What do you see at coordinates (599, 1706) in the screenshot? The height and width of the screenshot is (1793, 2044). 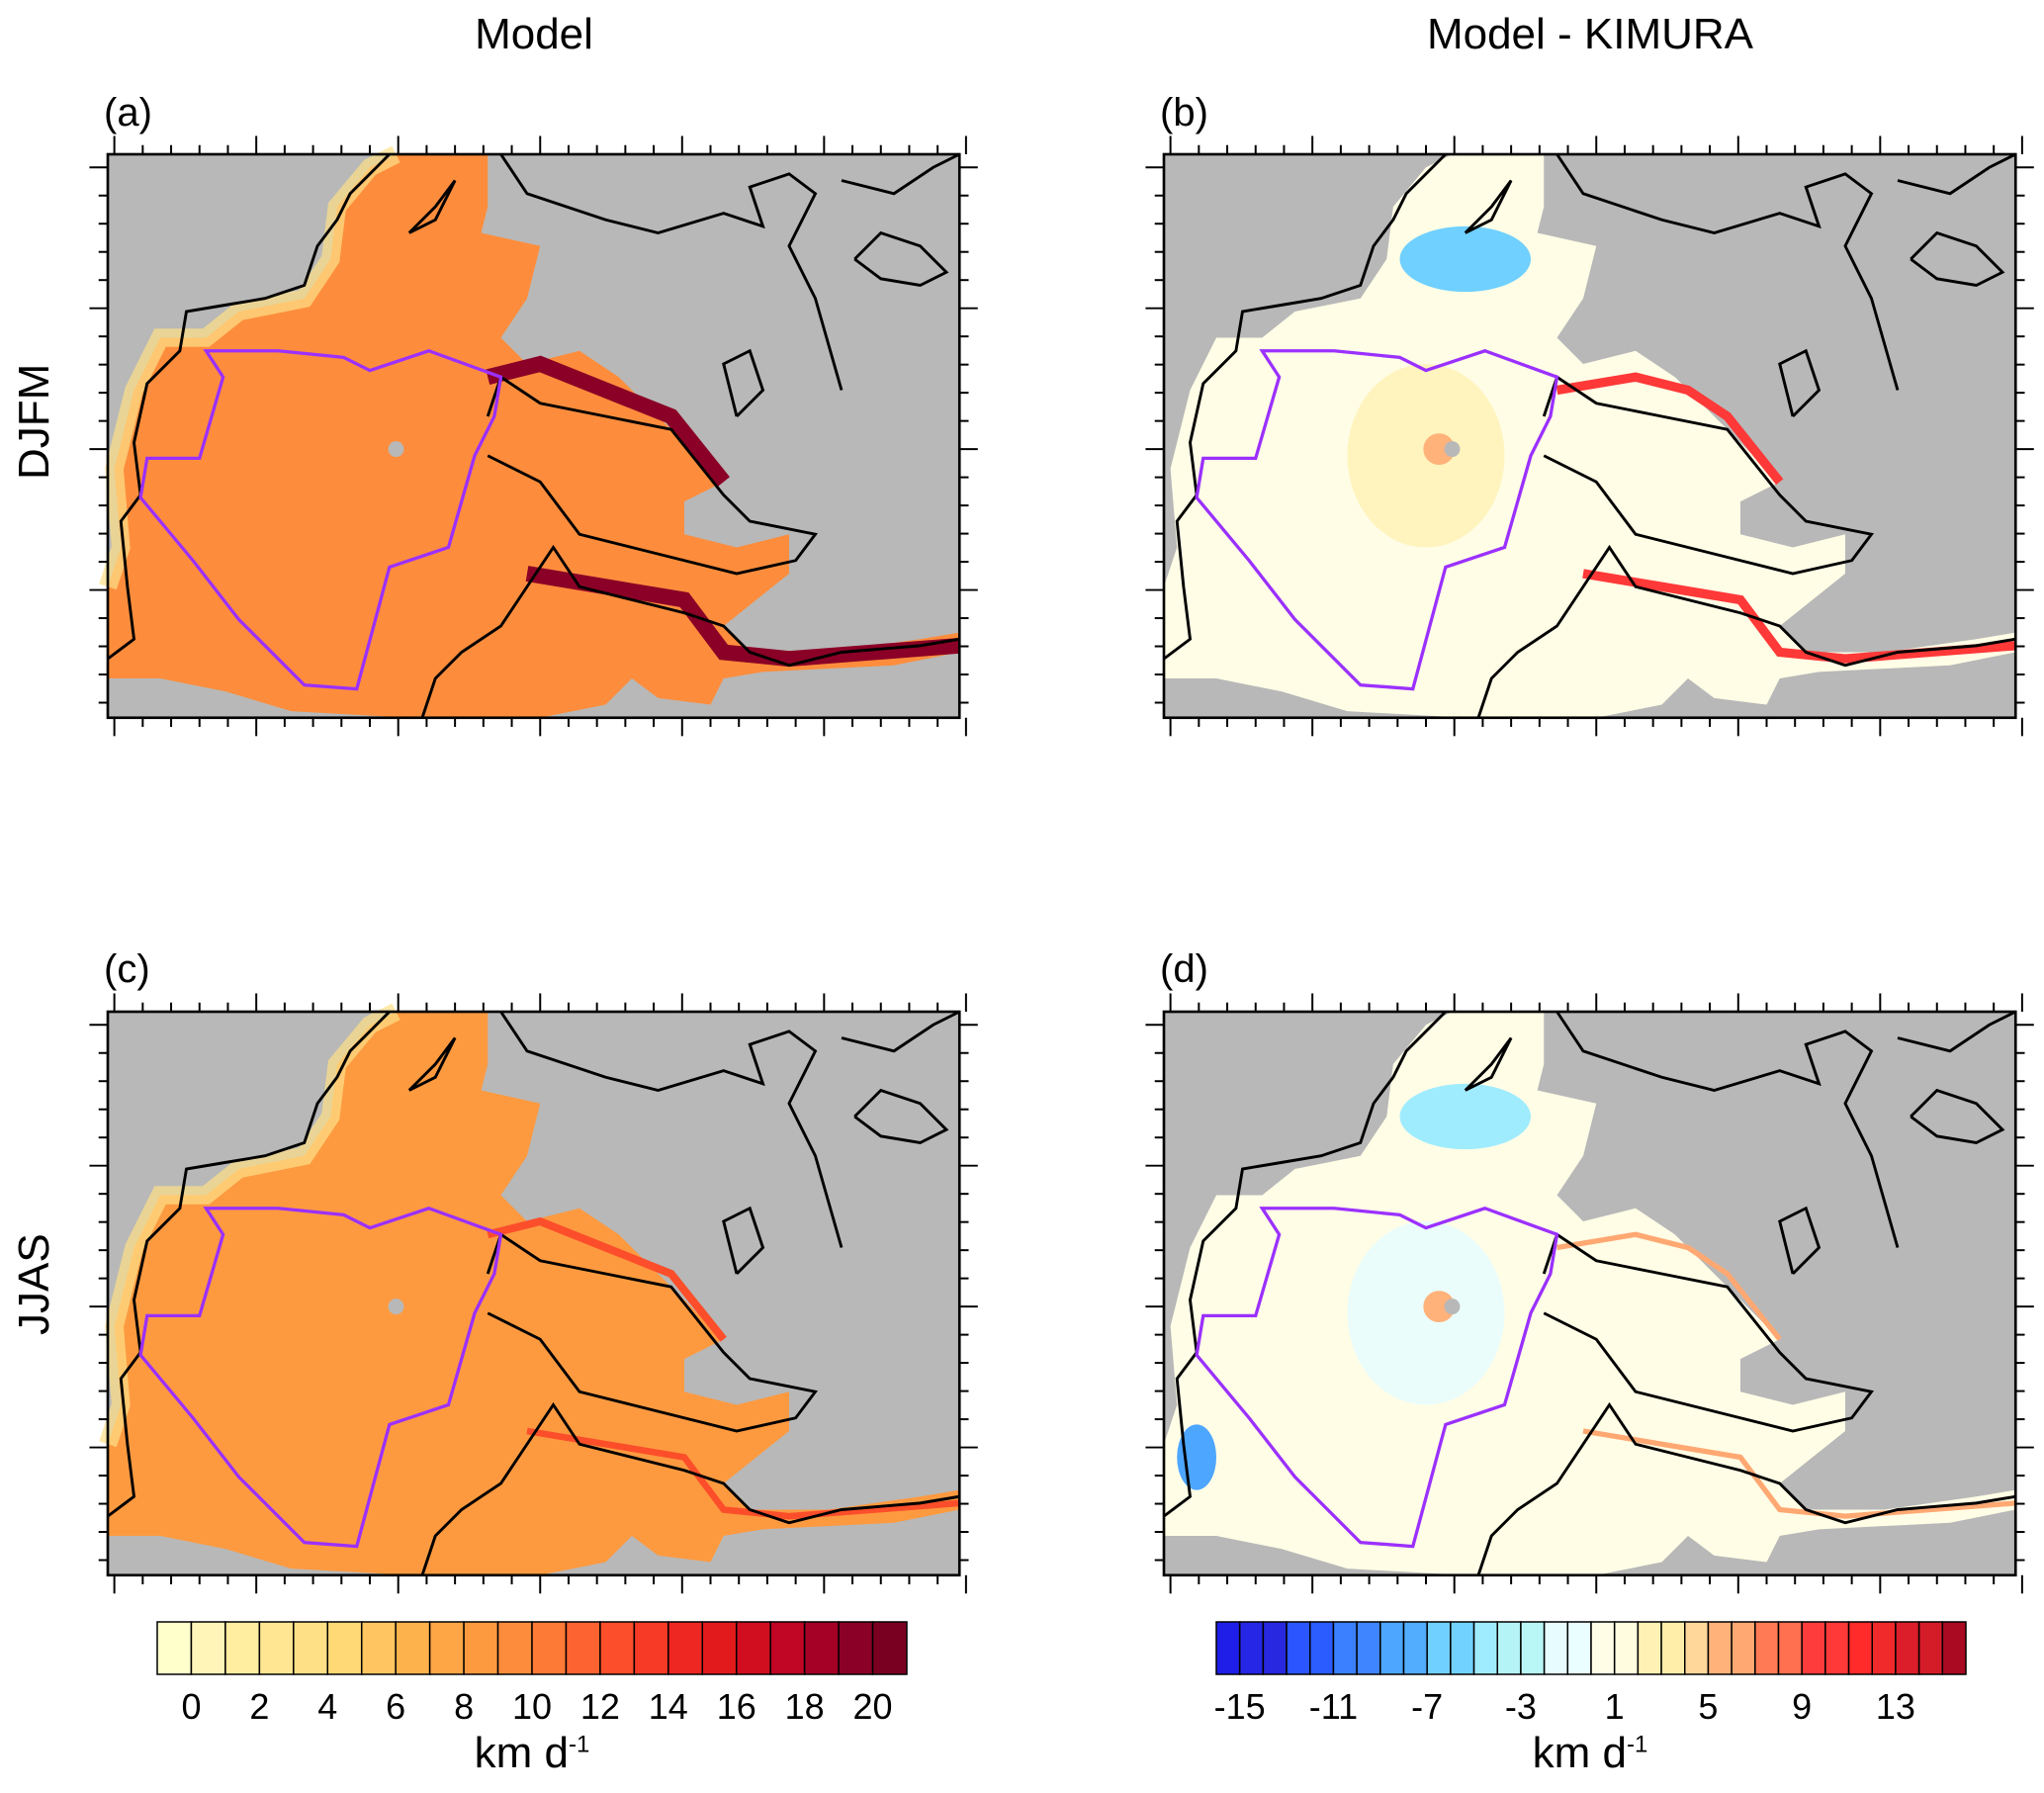 I see `colorbar-tick-label: 12` at bounding box center [599, 1706].